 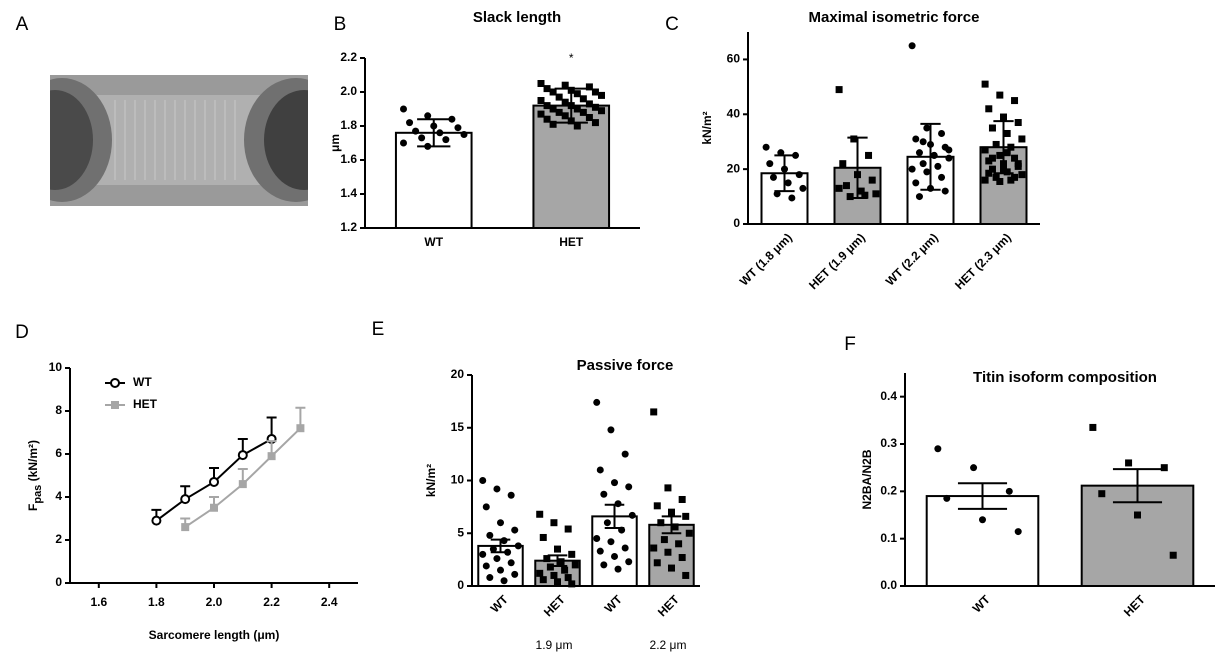 What do you see at coordinates (982, 541) in the screenshot?
I see `bar` at bounding box center [982, 541].